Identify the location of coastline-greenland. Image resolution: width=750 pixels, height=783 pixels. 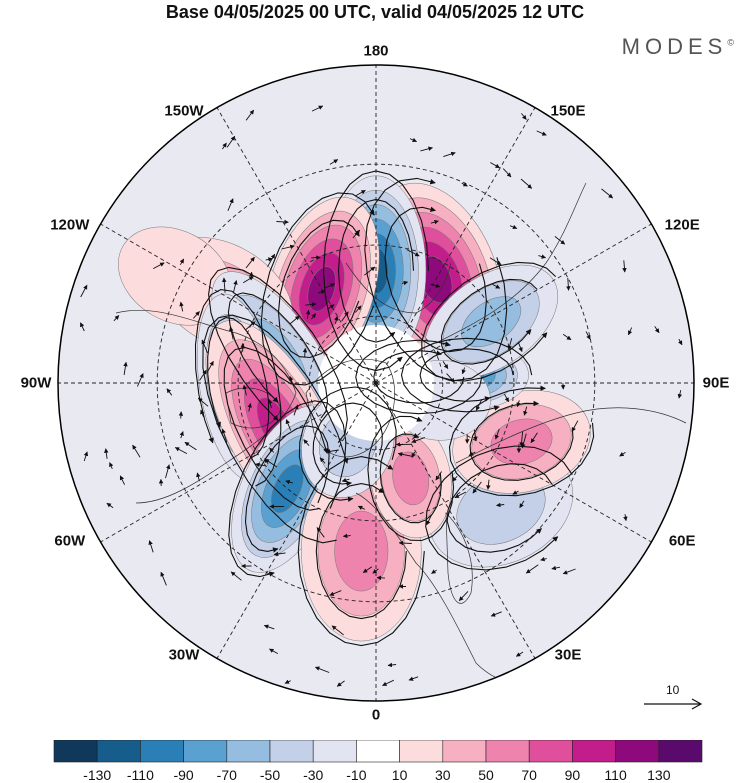
(350, 408).